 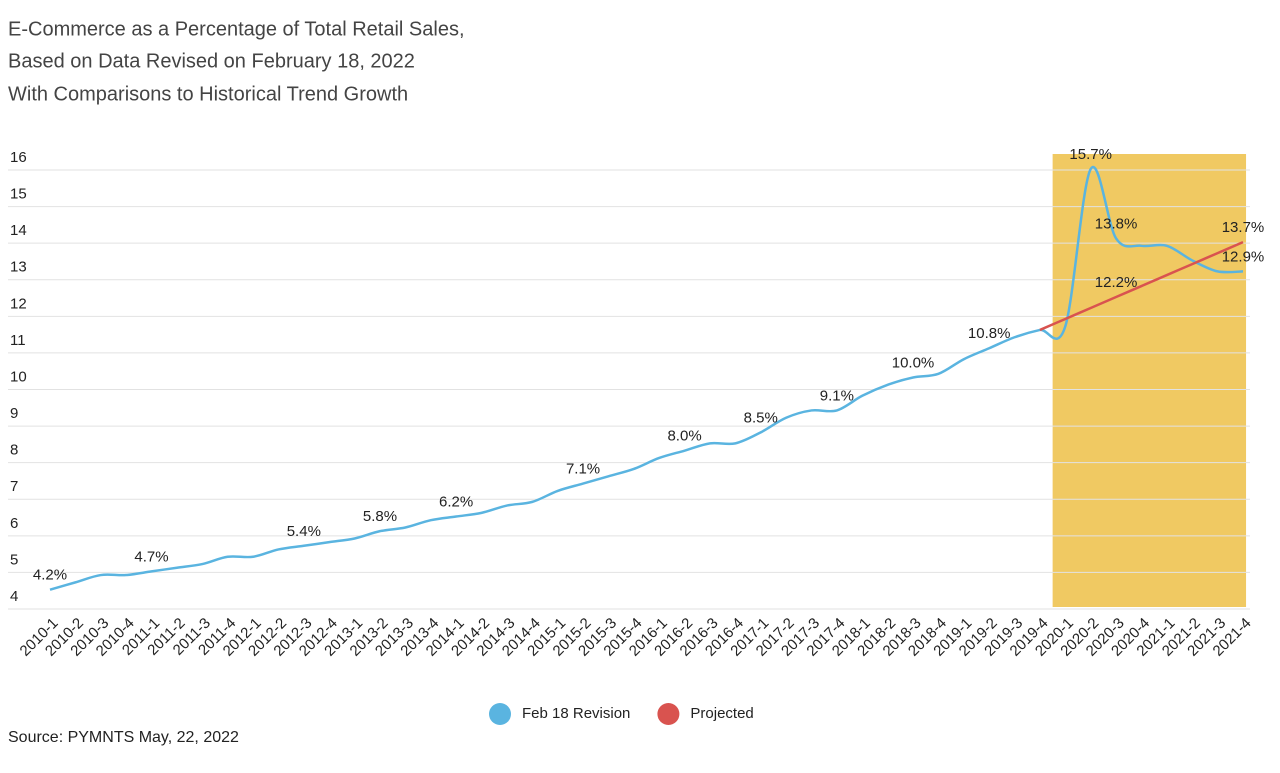 I want to click on y-tick-label: 13, so click(x=18, y=267).